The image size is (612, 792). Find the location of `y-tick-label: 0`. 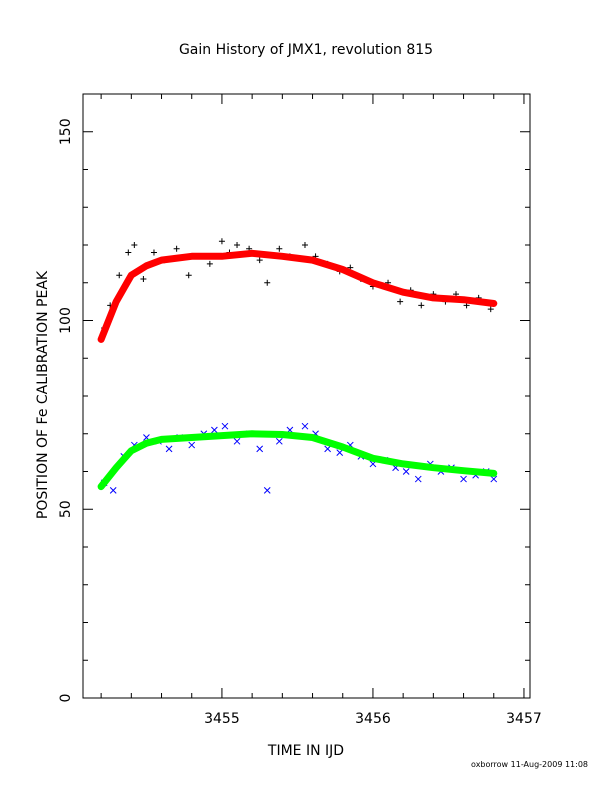

y-tick-label: 0 is located at coordinates (66, 698).